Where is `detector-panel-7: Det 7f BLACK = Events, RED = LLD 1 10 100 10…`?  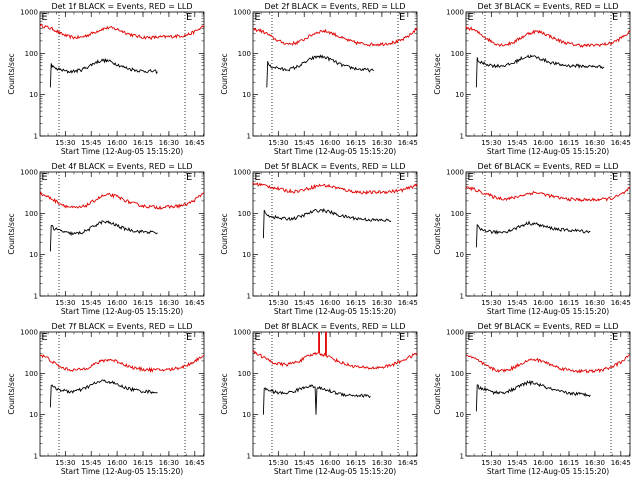
detector-panel-7: Det 7f BLACK = Events, RED = LLD 1 10 100 10… is located at coordinates (106, 399).